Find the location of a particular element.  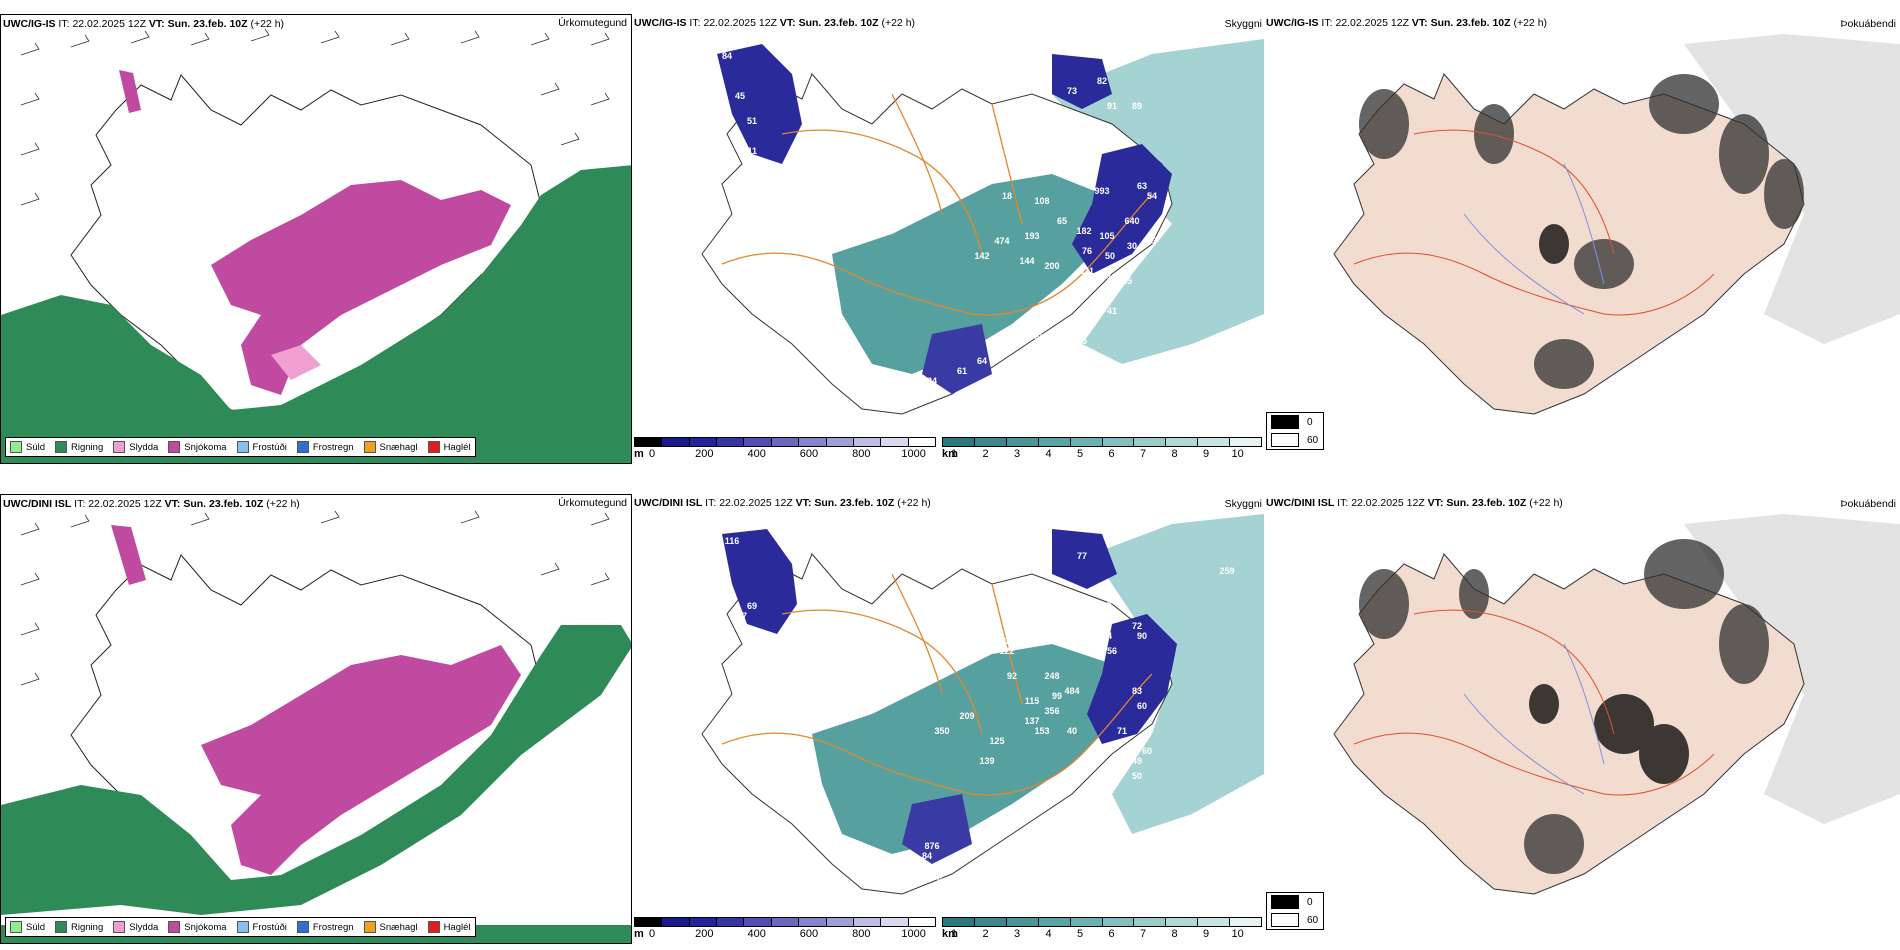

cloud-base-value: 51 is located at coordinates (752, 121).